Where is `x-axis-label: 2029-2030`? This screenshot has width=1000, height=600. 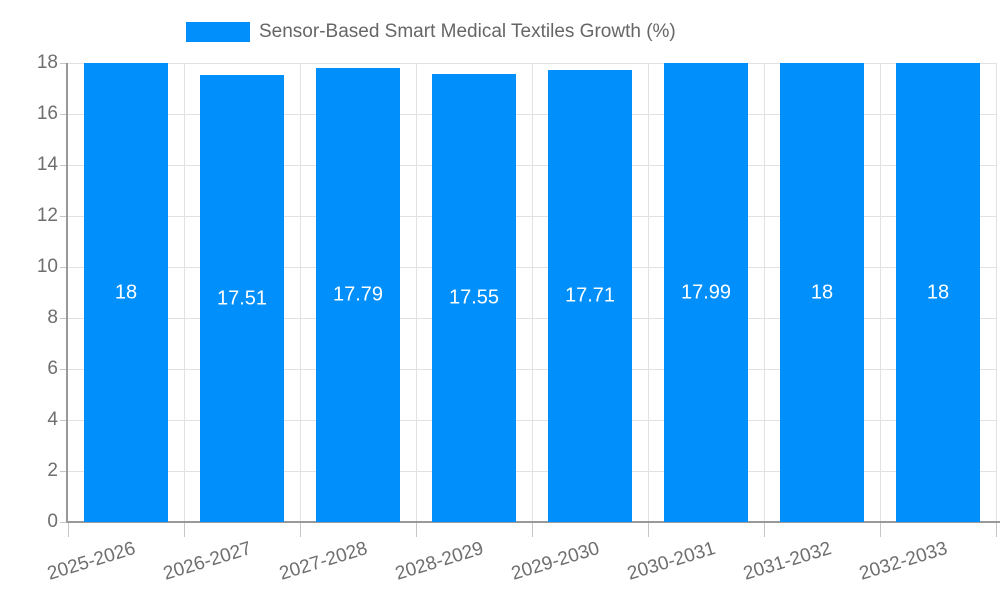
x-axis-label: 2029-2030 is located at coordinates (556, 561).